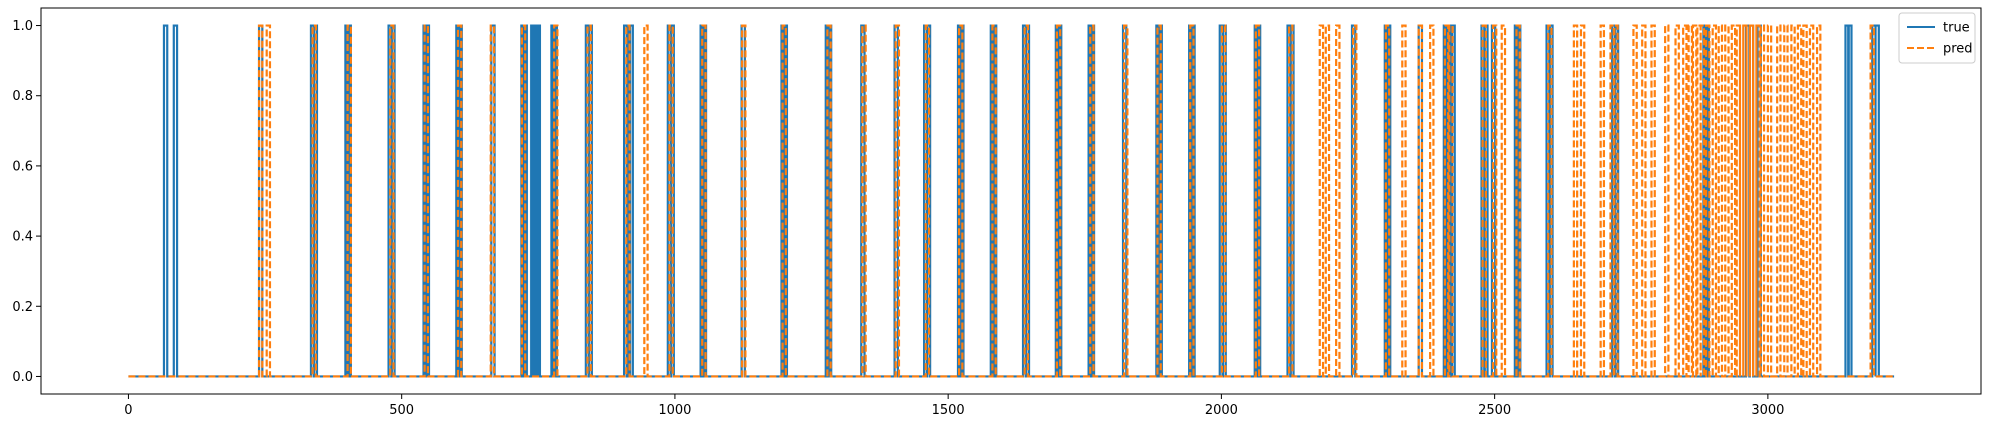 The width and height of the screenshot is (1989, 428). What do you see at coordinates (22, 26) in the screenshot?
I see `y-tick-label: 1.0` at bounding box center [22, 26].